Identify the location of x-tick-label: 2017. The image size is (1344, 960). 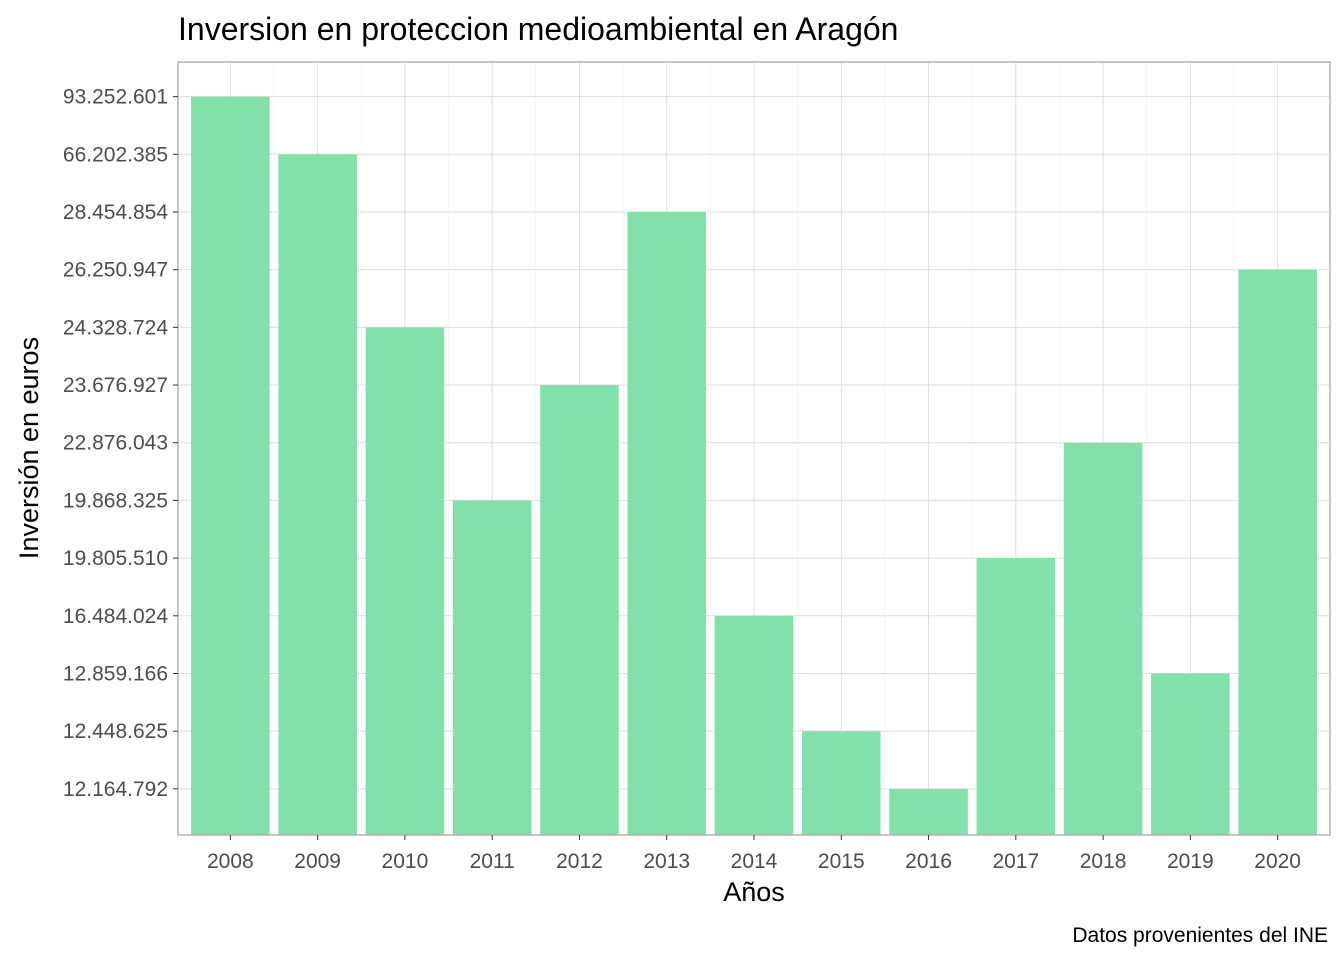
(1015, 861).